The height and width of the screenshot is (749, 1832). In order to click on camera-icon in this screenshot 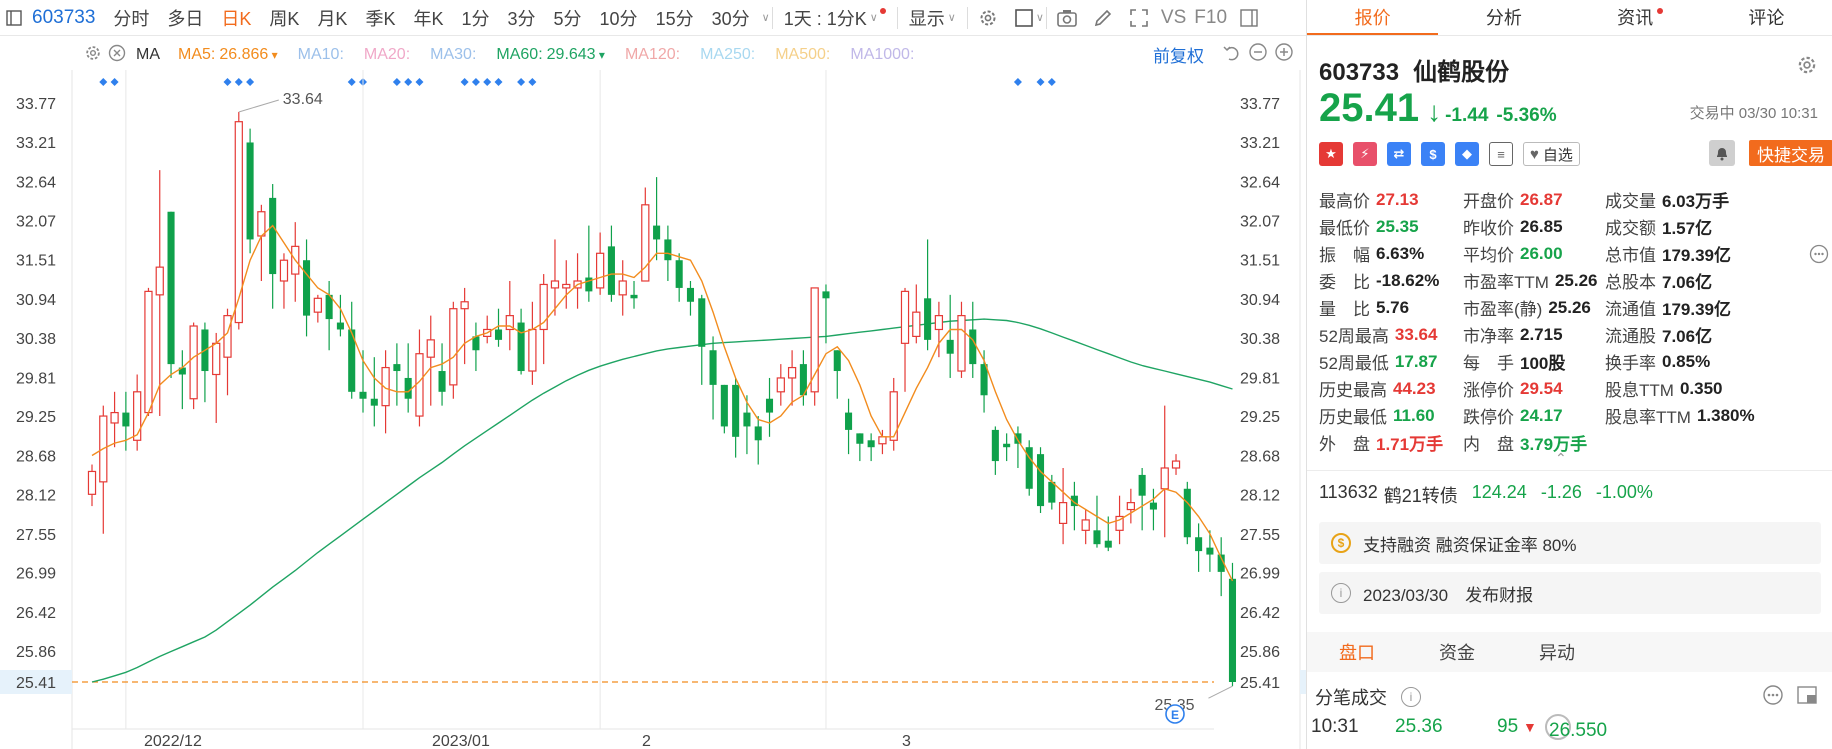, I will do `click(1067, 18)`.